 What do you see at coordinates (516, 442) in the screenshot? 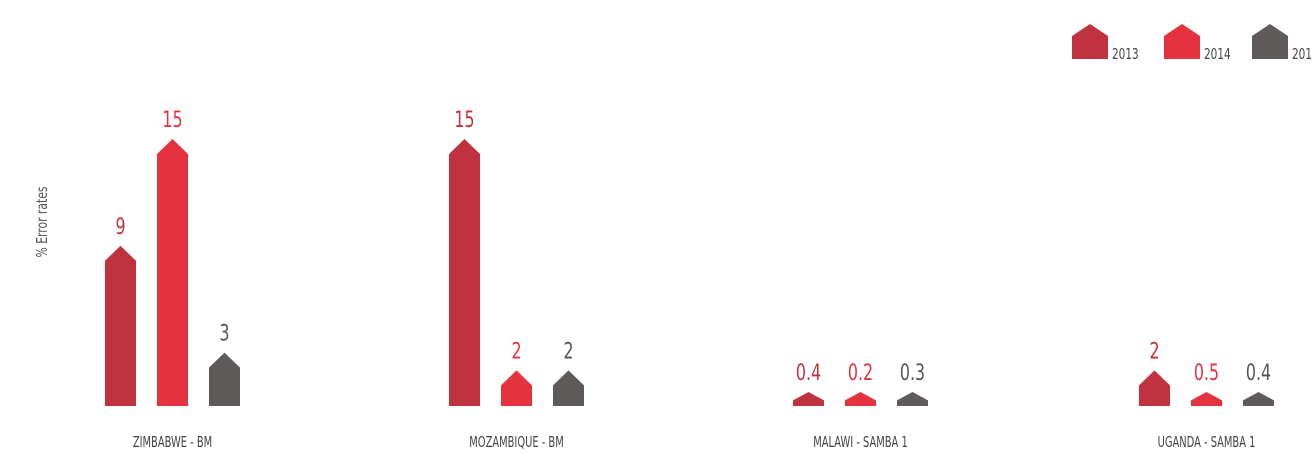
I see `x-tick-label-1: MOZAMBIQUE - BM` at bounding box center [516, 442].